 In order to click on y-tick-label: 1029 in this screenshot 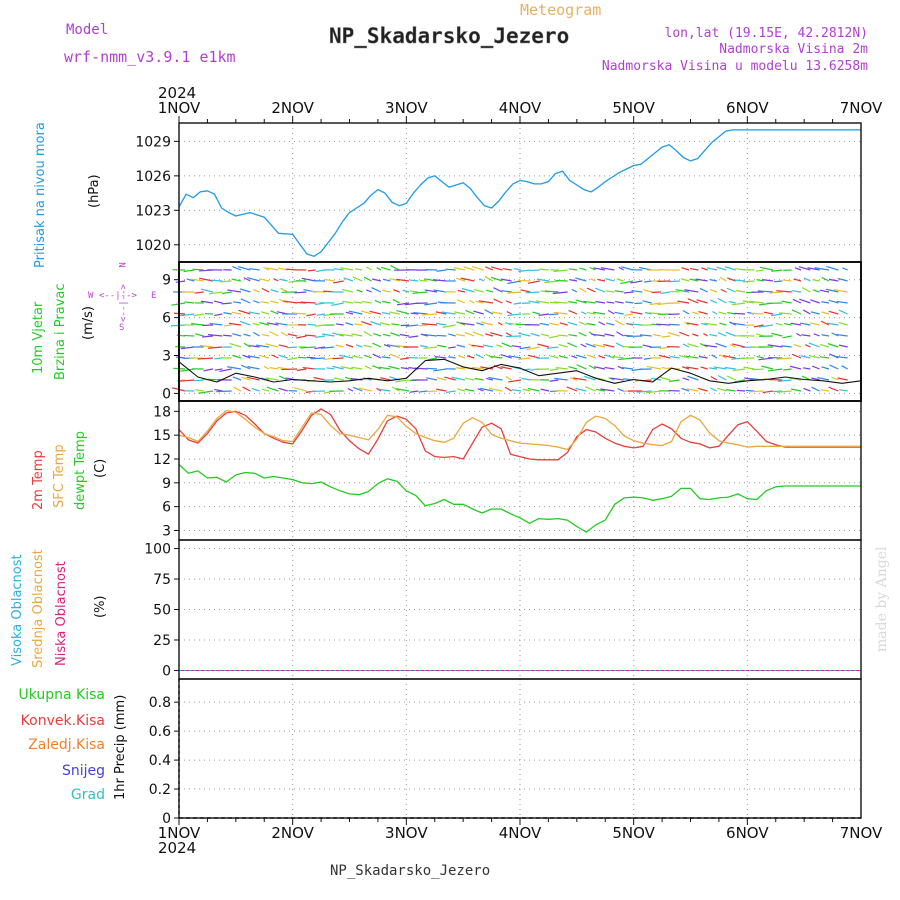, I will do `click(153, 142)`.